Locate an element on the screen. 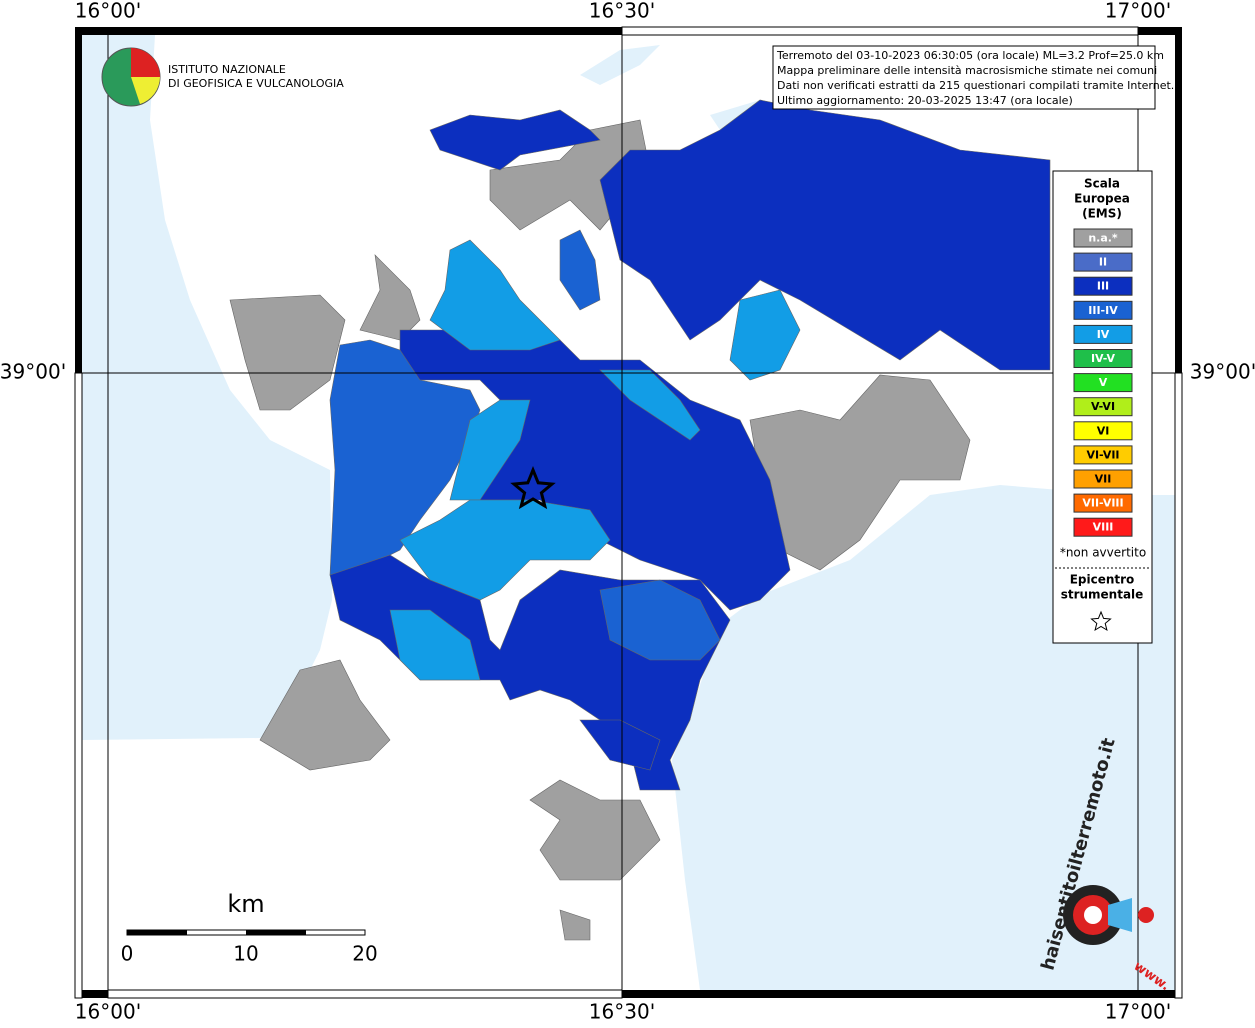 This screenshot has width=1255, height=1028. legend-label: V is located at coordinates (1103, 382).